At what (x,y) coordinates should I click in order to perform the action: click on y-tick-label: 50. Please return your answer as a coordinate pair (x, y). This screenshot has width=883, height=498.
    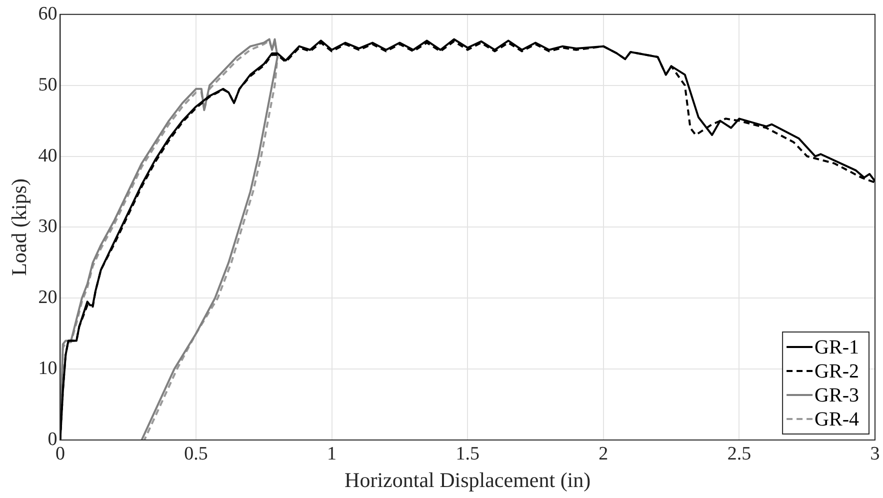
    Looking at the image, I should click on (48, 85).